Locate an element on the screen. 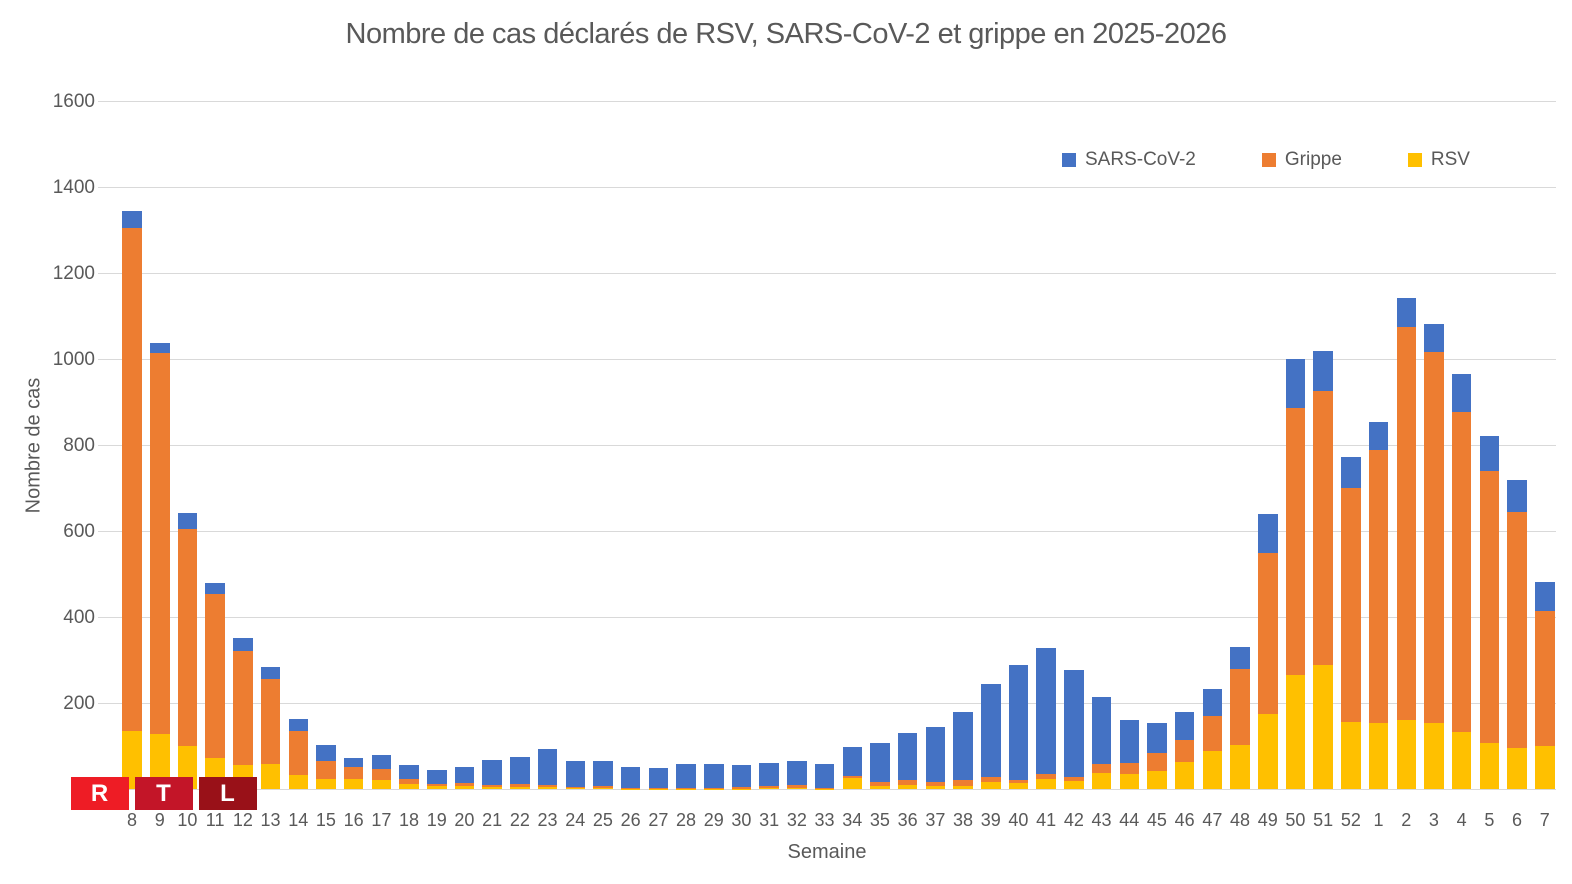 Image resolution: width=1572 pixels, height=884 pixels. legend-swatch-rsv is located at coordinates (1414, 160).